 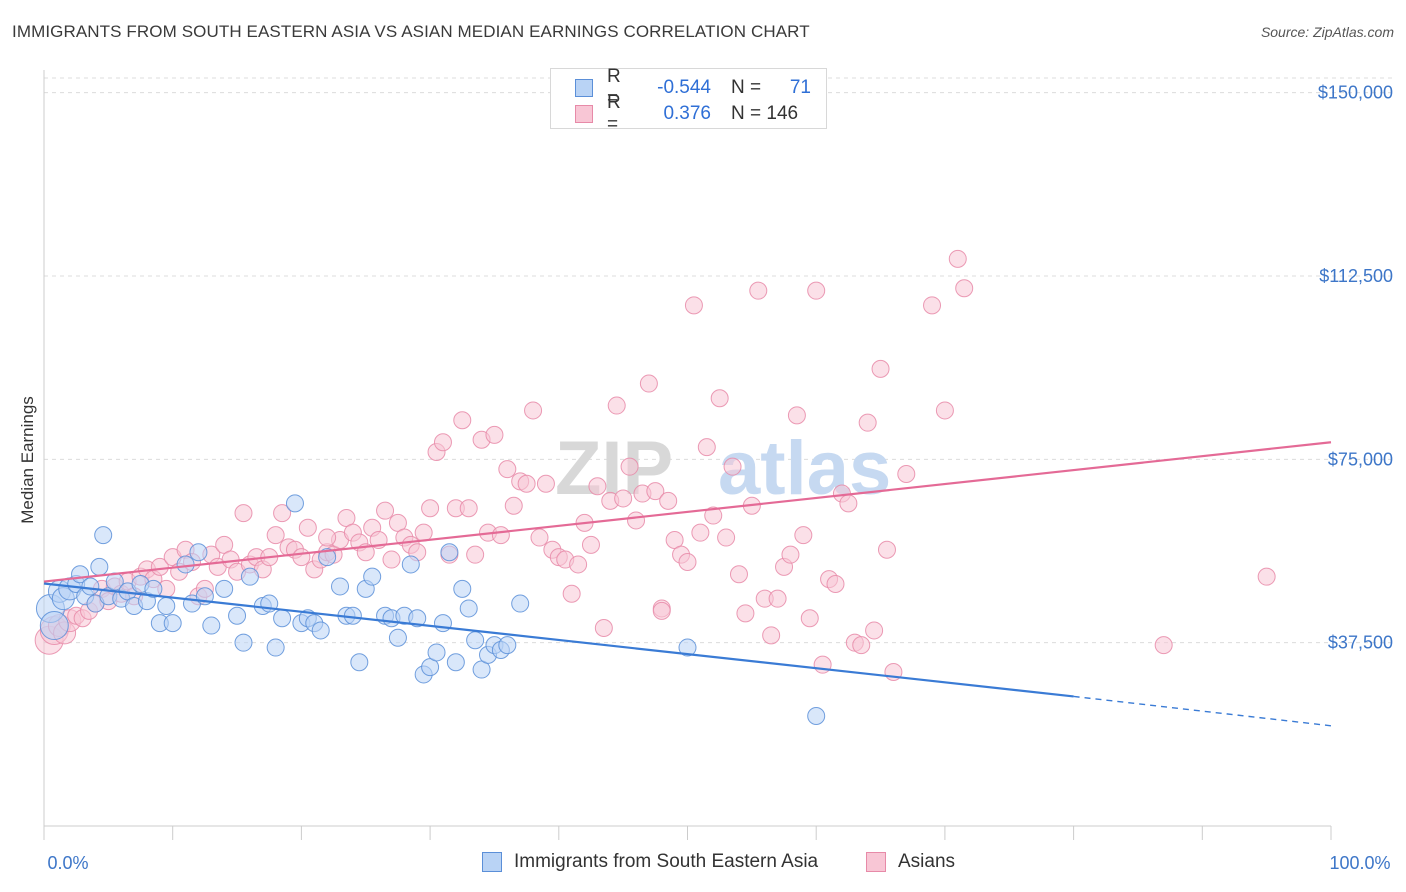 I want to click on x-tick-labels: 0.0% 100.0%, so click(x=718, y=863).